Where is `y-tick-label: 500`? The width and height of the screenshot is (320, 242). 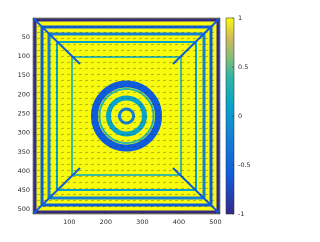
y-tick-label: 500 is located at coordinates (24, 209).